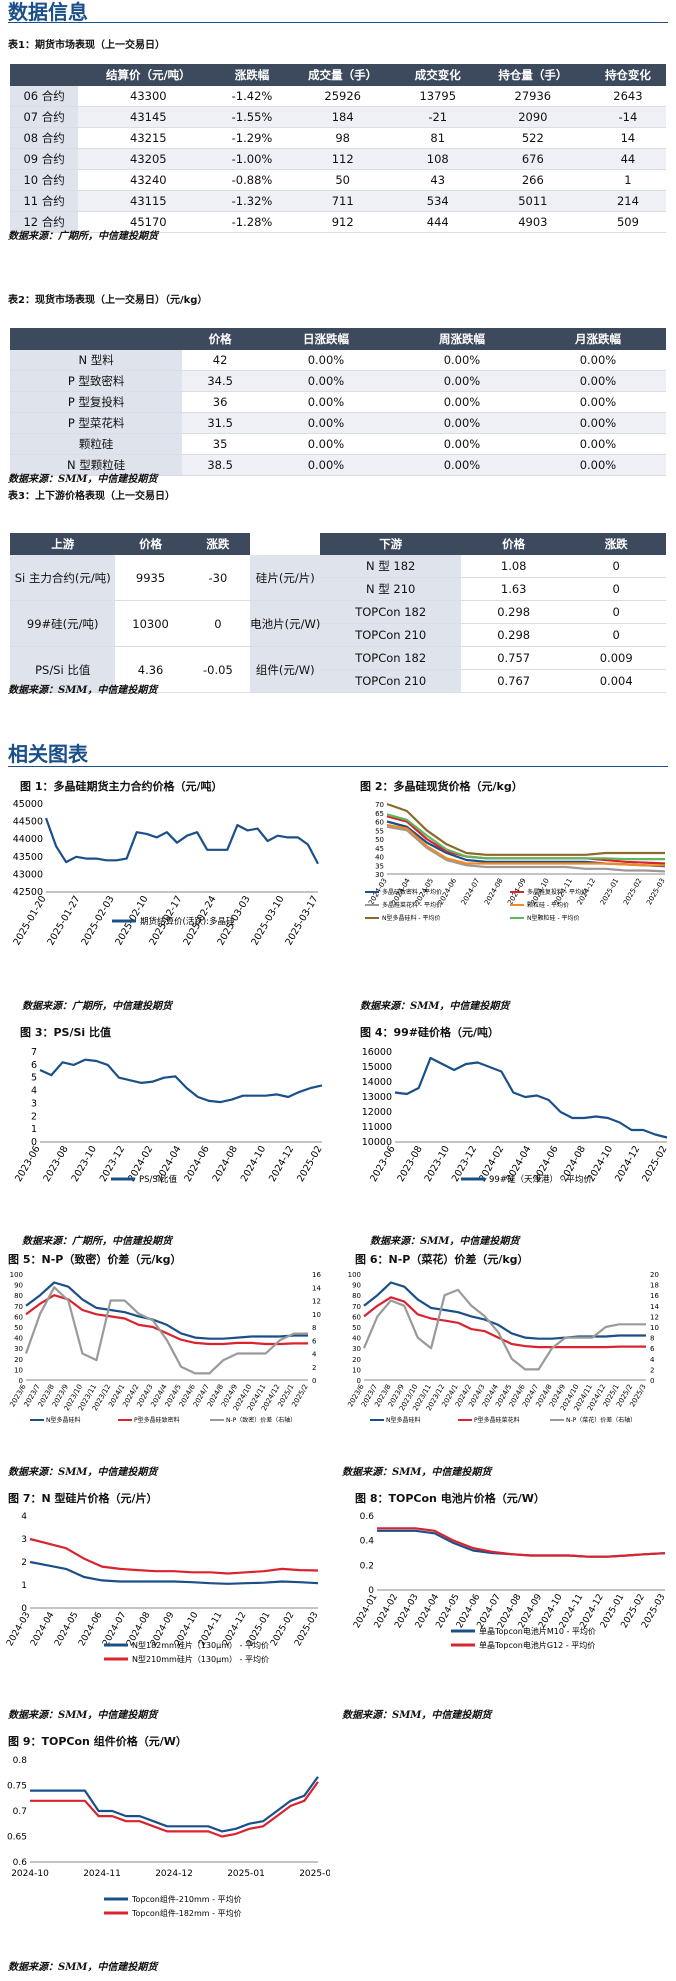  I want to click on x-tick-label: 2023-06, so click(27, 1164).